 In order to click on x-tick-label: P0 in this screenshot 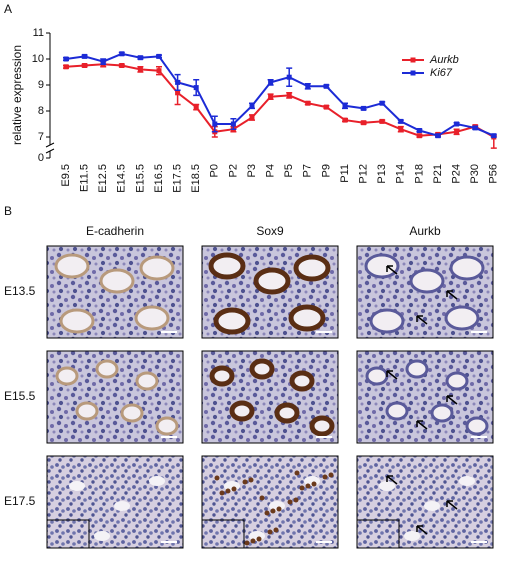, I will do `click(215, 170)`.